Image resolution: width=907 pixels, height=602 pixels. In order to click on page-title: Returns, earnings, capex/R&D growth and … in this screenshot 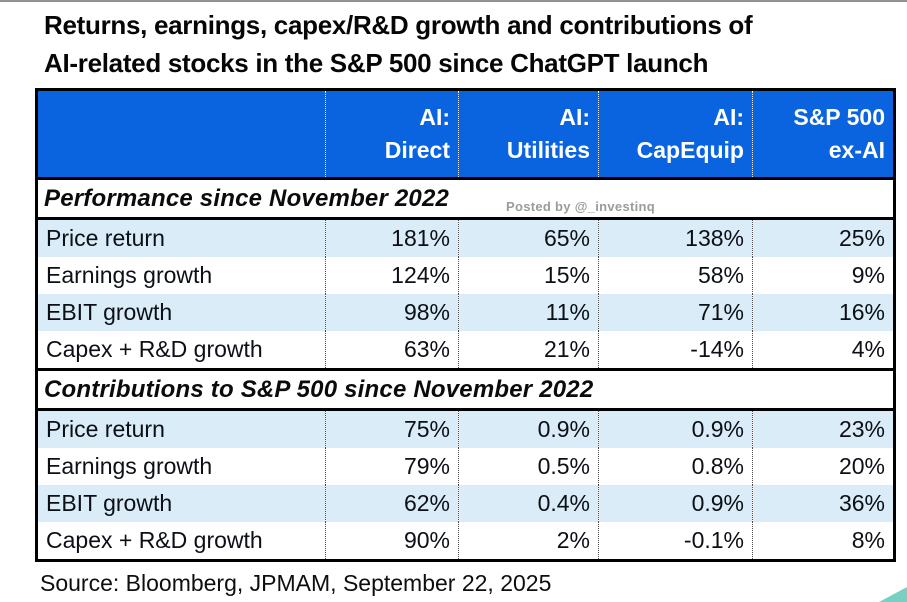, I will do `click(474, 44)`.